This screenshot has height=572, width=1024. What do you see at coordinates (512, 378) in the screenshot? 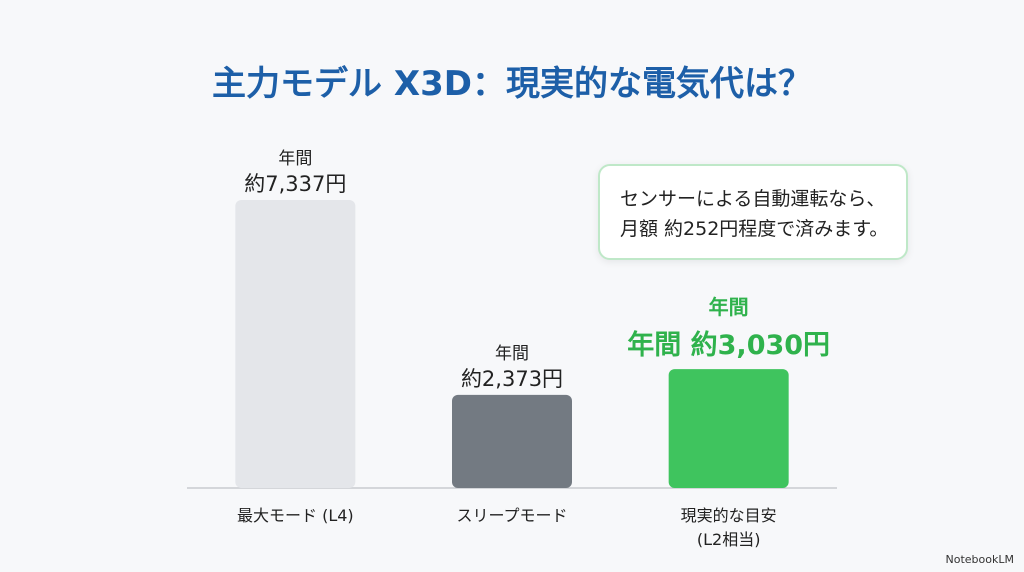
I see `value-label: 約2,373円` at bounding box center [512, 378].